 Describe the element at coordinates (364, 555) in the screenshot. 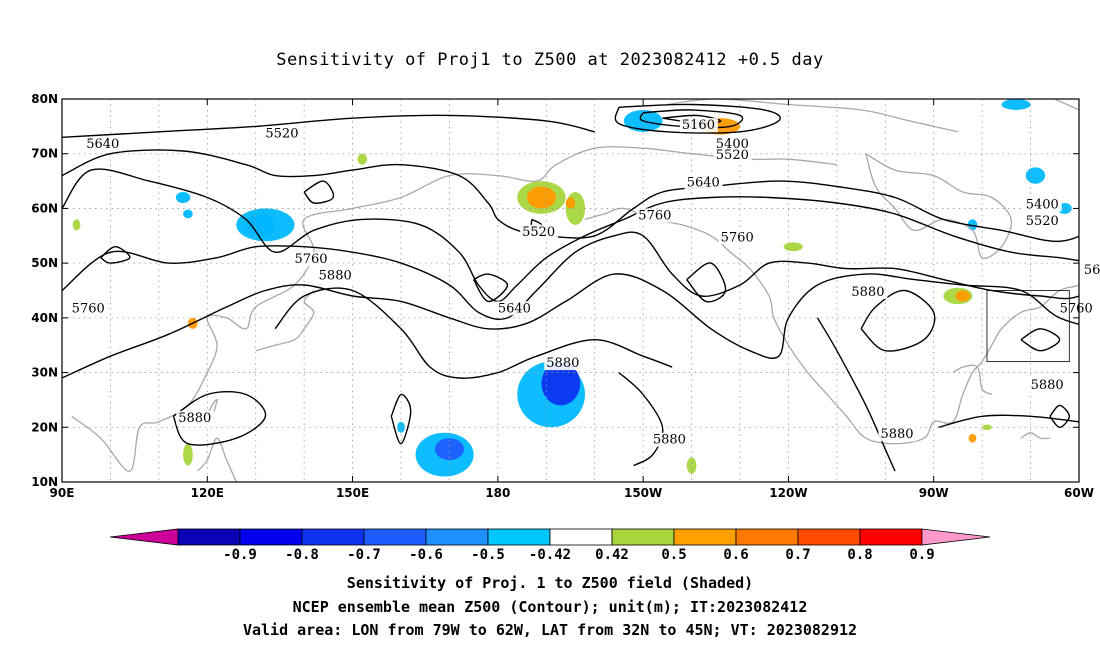

I see `colorbar-label: -0.7` at that location.